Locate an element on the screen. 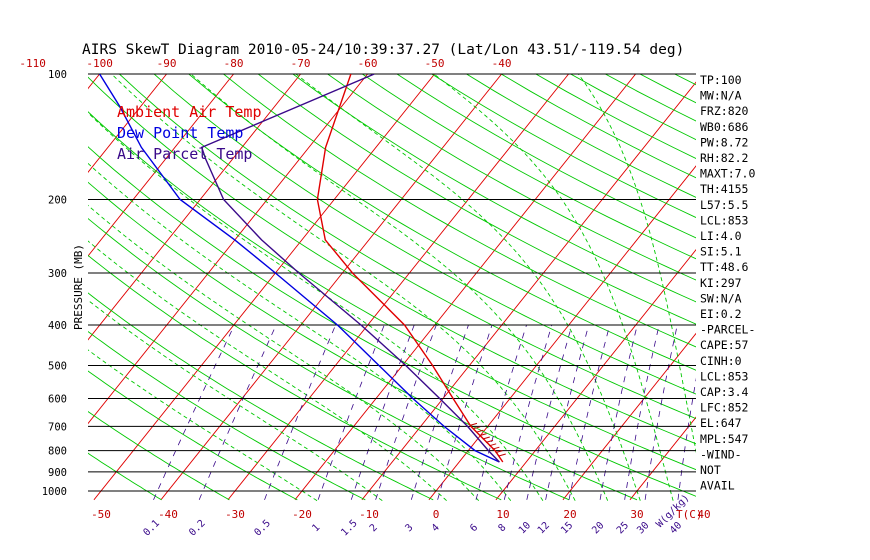 This screenshot has width=870, height=560. mixing-ratio-tick-label: 4 is located at coordinates (436, 528).